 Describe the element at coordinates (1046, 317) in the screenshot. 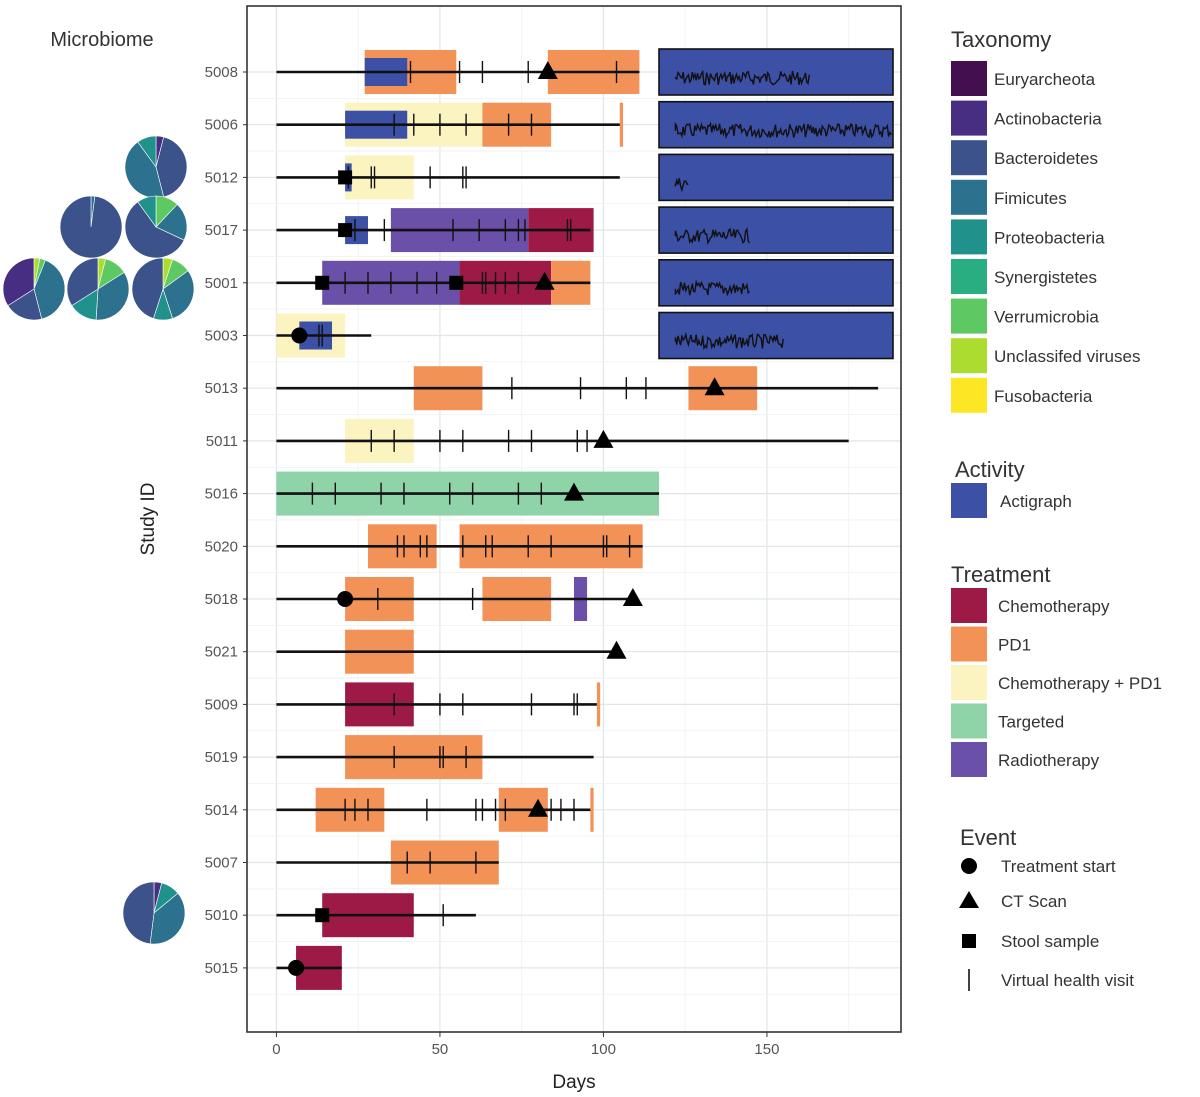

I see `legend-label-taxonomy: Verrumicrobia` at that location.